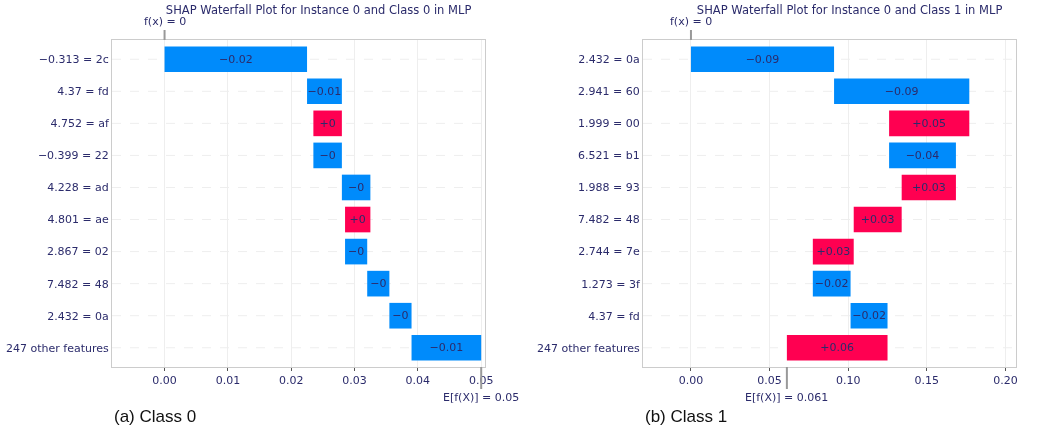 Image resolution: width=1063 pixels, height=427 pixels. I want to click on y-tick-label: 4.228 = ad, so click(78, 188).